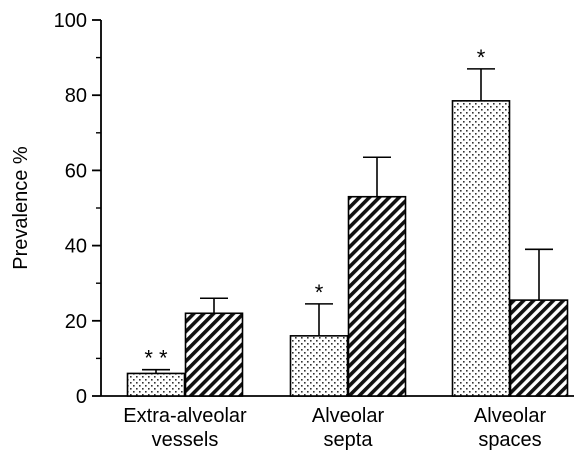  I want to click on category-label-line1: Extra-alveolar, so click(185, 416).